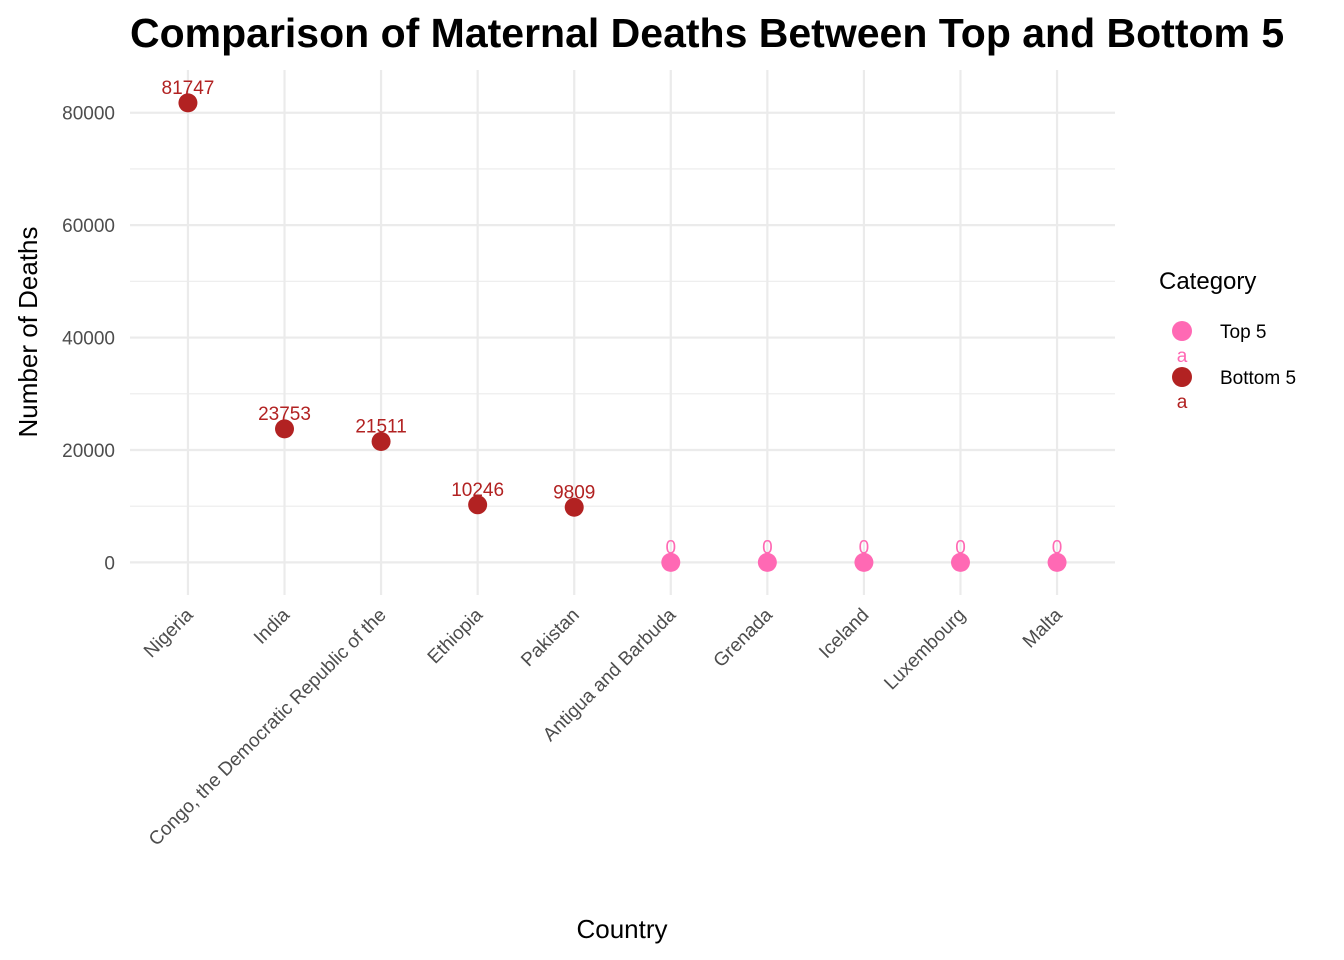 The width and height of the screenshot is (1344, 960). Describe the element at coordinates (284, 414) in the screenshot. I see `data-label: 23753` at that location.